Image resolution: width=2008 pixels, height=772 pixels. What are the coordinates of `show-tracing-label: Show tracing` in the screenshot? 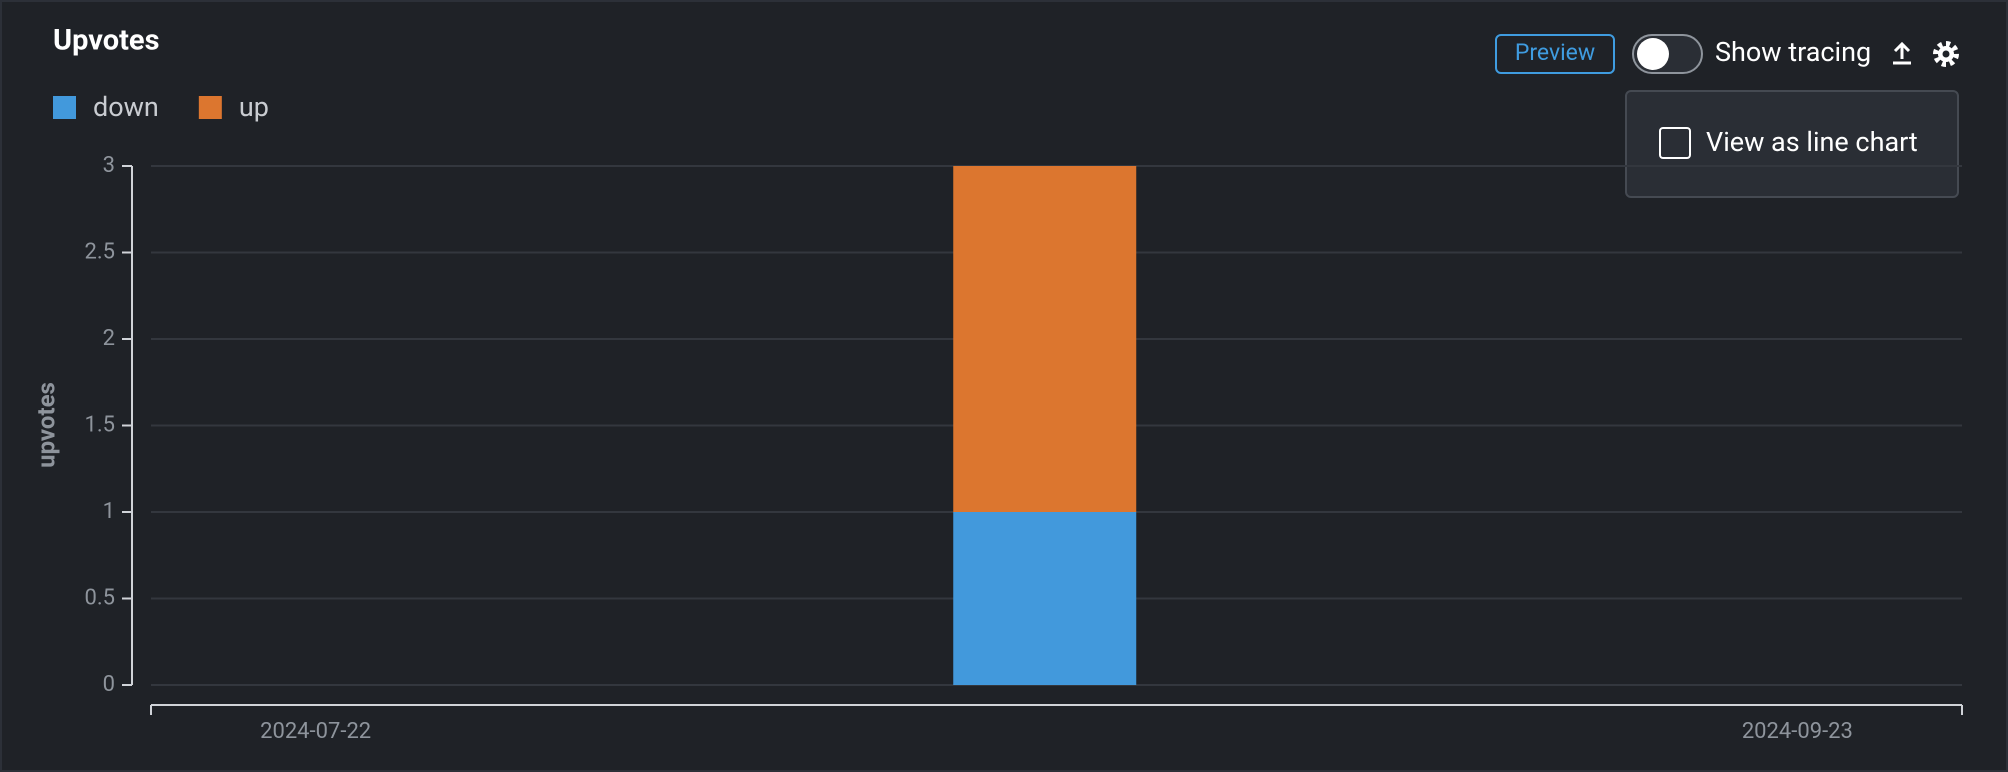 It's located at (1793, 52).